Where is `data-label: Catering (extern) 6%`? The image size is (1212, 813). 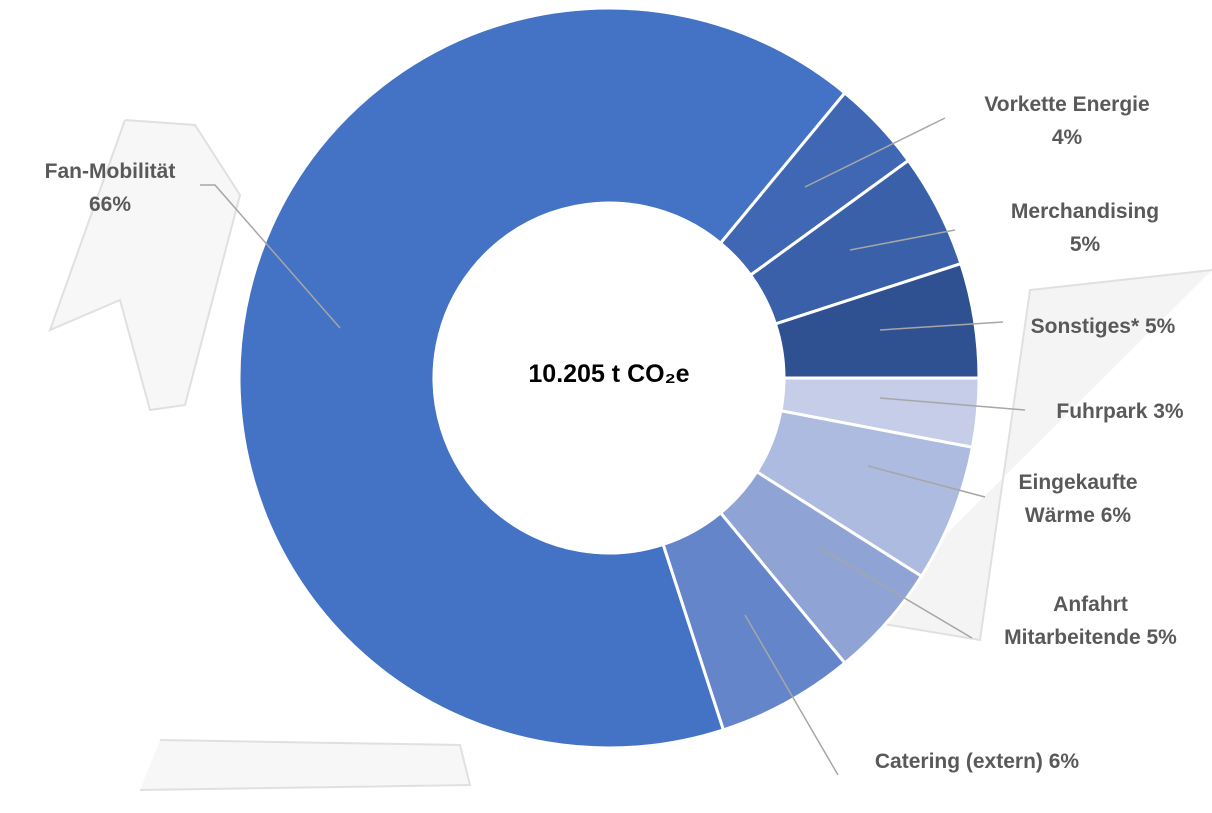
data-label: Catering (extern) 6% is located at coordinates (977, 761).